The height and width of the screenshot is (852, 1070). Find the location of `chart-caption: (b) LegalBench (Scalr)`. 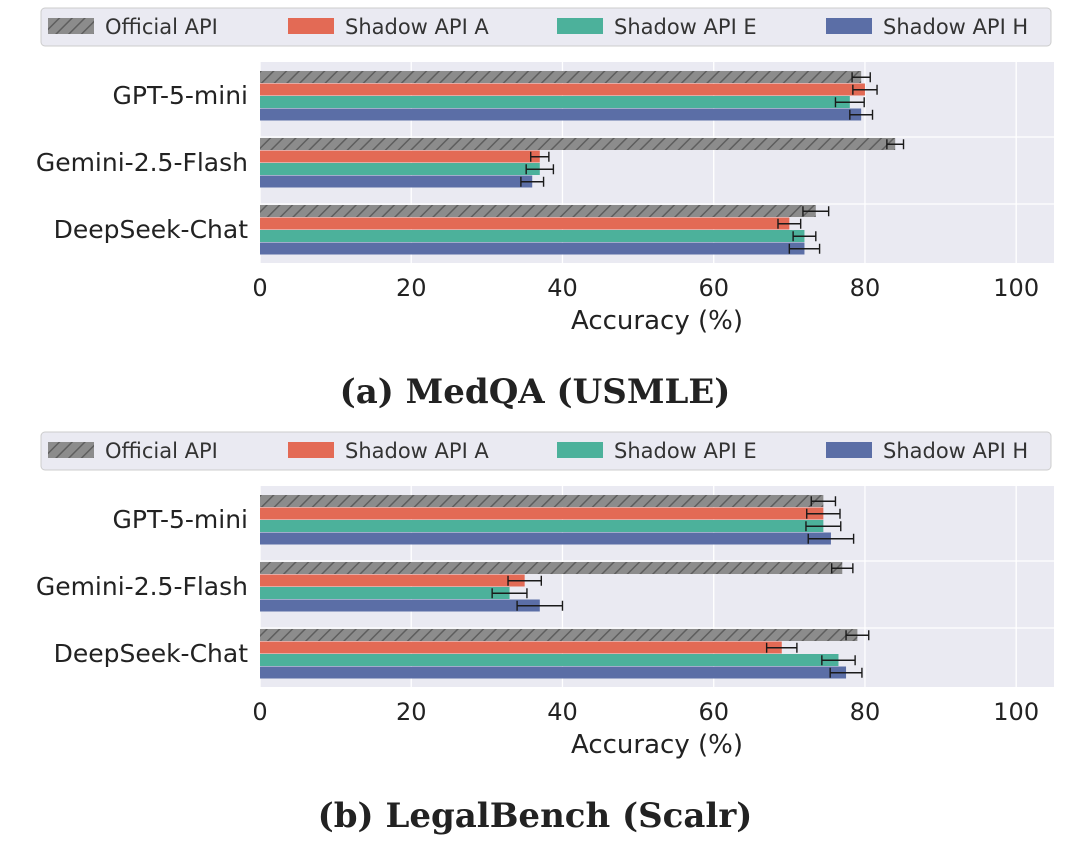

chart-caption: (b) LegalBench (Scalr) is located at coordinates (535, 816).